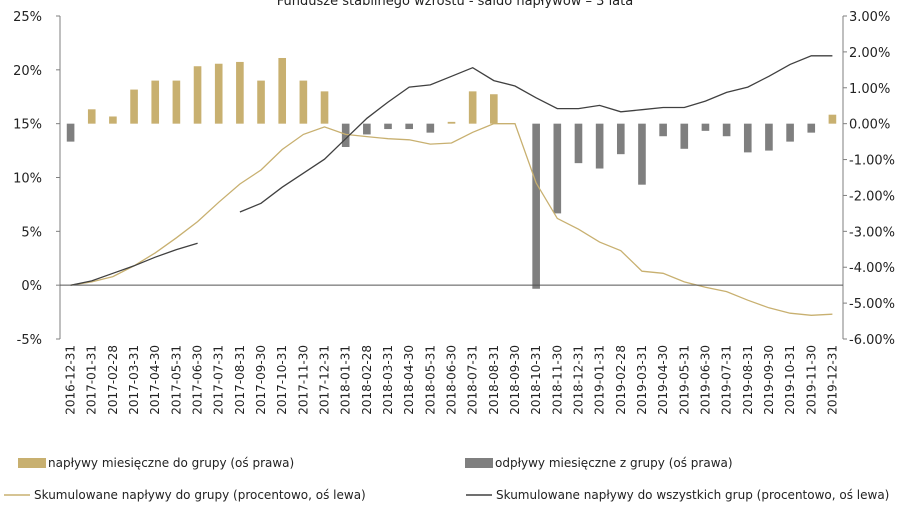 The height and width of the screenshot is (506, 912). Describe the element at coordinates (388, 380) in the screenshot. I see `x-tick-label: 2018-03-31` at that location.